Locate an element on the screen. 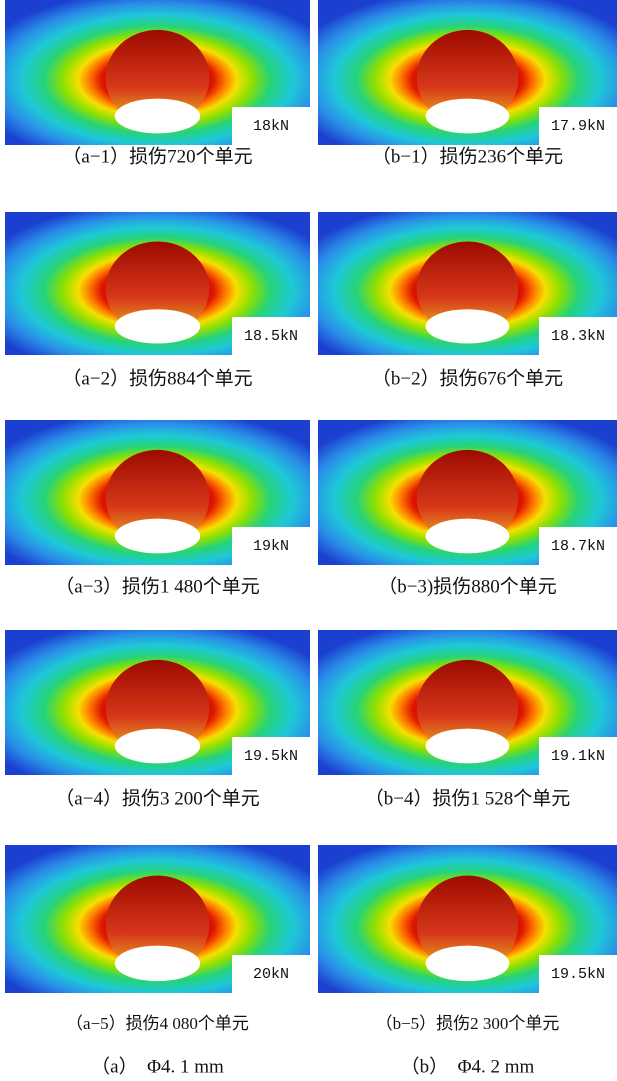  load-label: 19kN is located at coordinates (271, 546).